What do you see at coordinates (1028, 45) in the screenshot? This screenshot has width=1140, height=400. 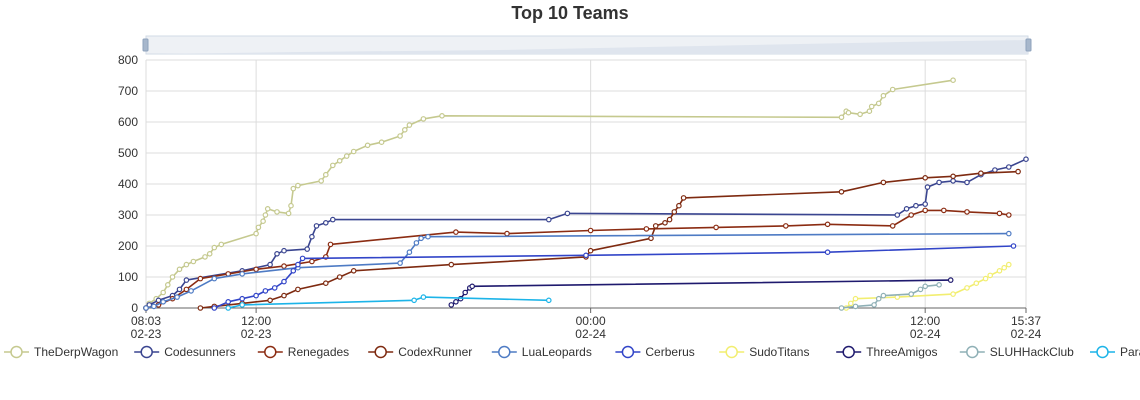 I see `zoom-handle-right` at bounding box center [1028, 45].